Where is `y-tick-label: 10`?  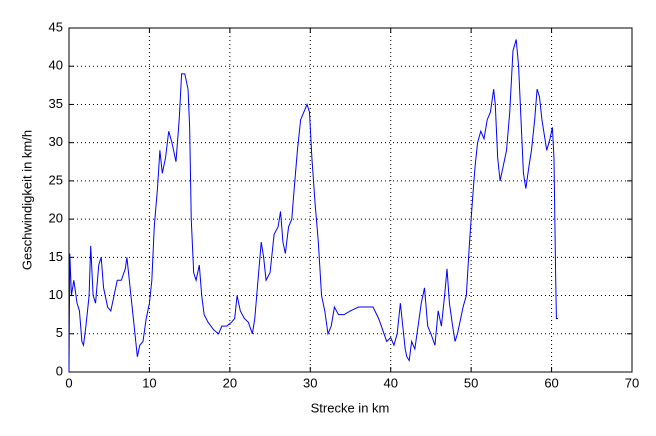 y-tick-label: 10 is located at coordinates (56, 294).